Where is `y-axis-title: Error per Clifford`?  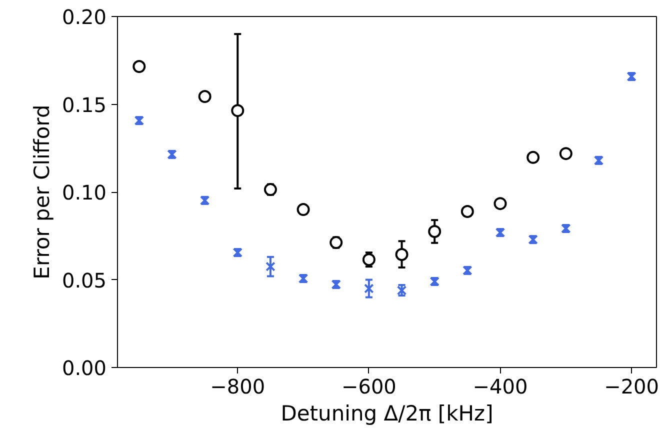
y-axis-title: Error per Clifford is located at coordinates (42, 192).